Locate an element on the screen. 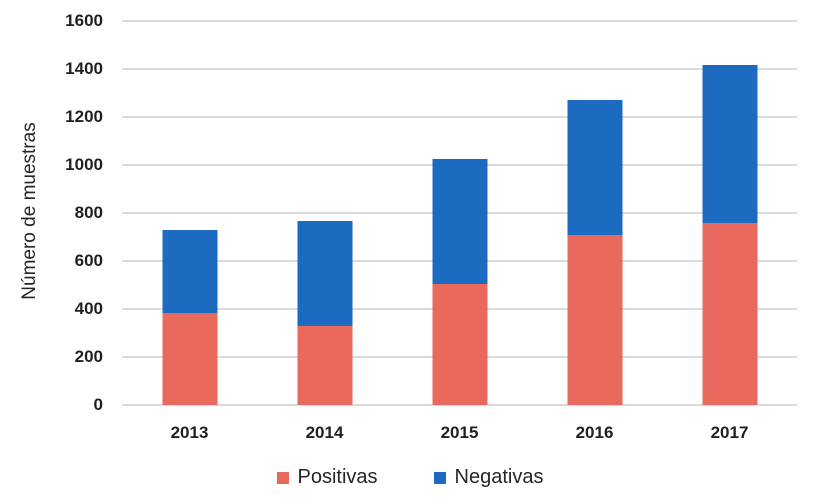 This screenshot has width=820, height=498. x-tick-label-2013: 2013 is located at coordinates (189, 432).